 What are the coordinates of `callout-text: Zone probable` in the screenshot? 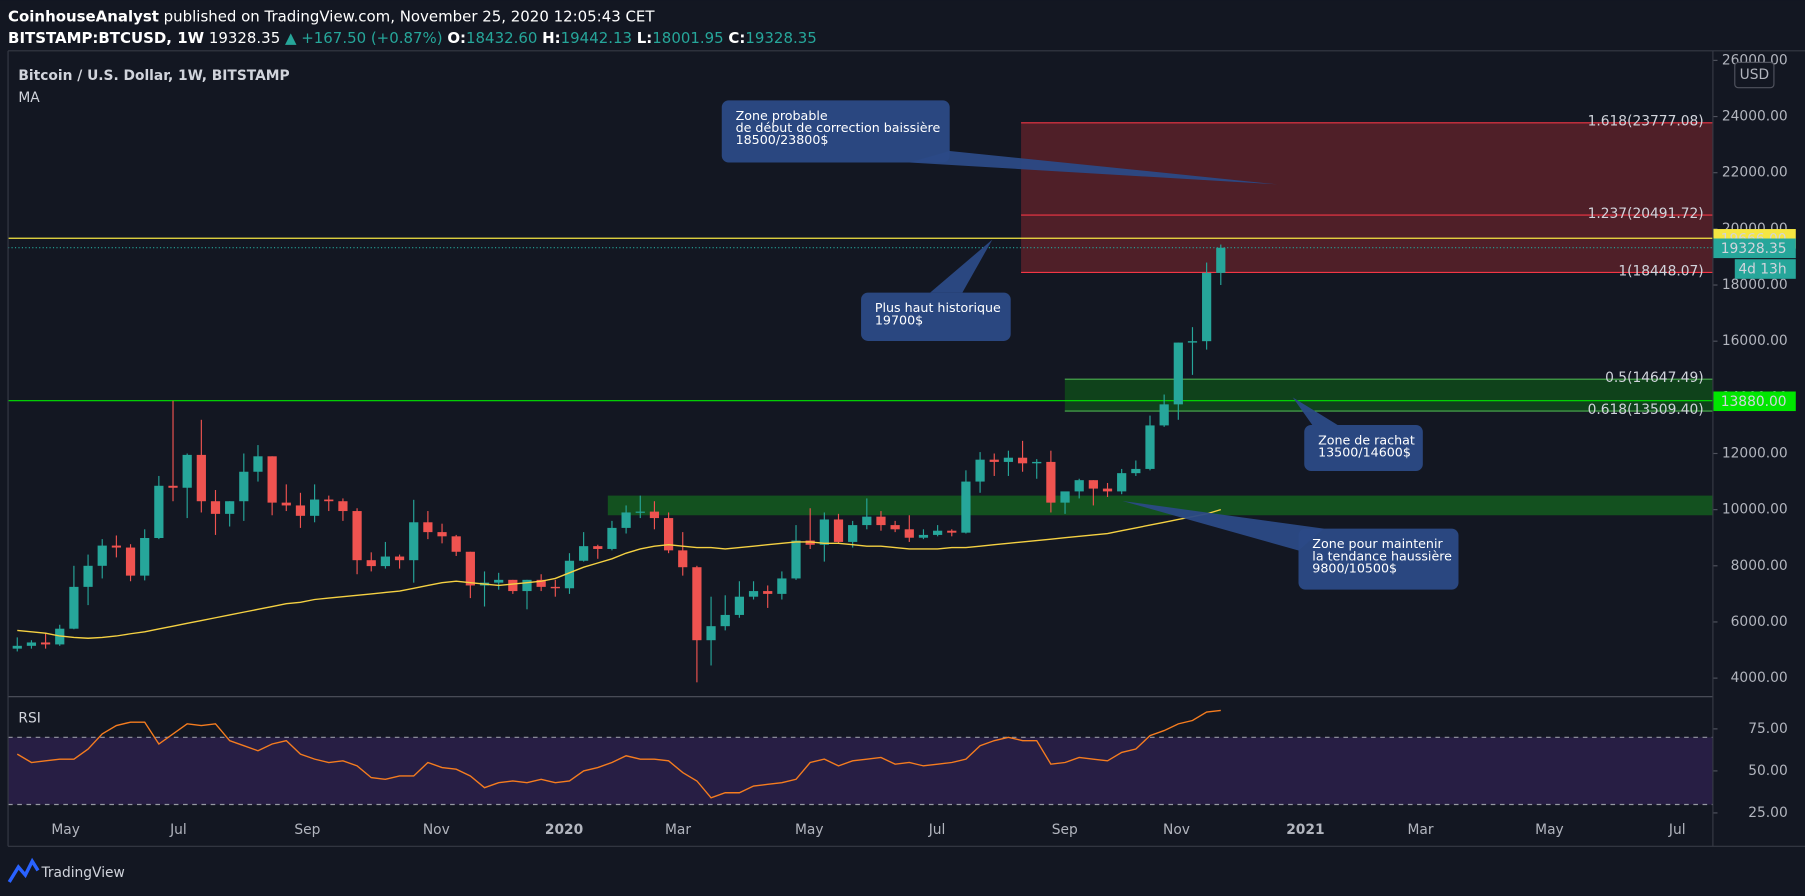 It's located at (782, 115).